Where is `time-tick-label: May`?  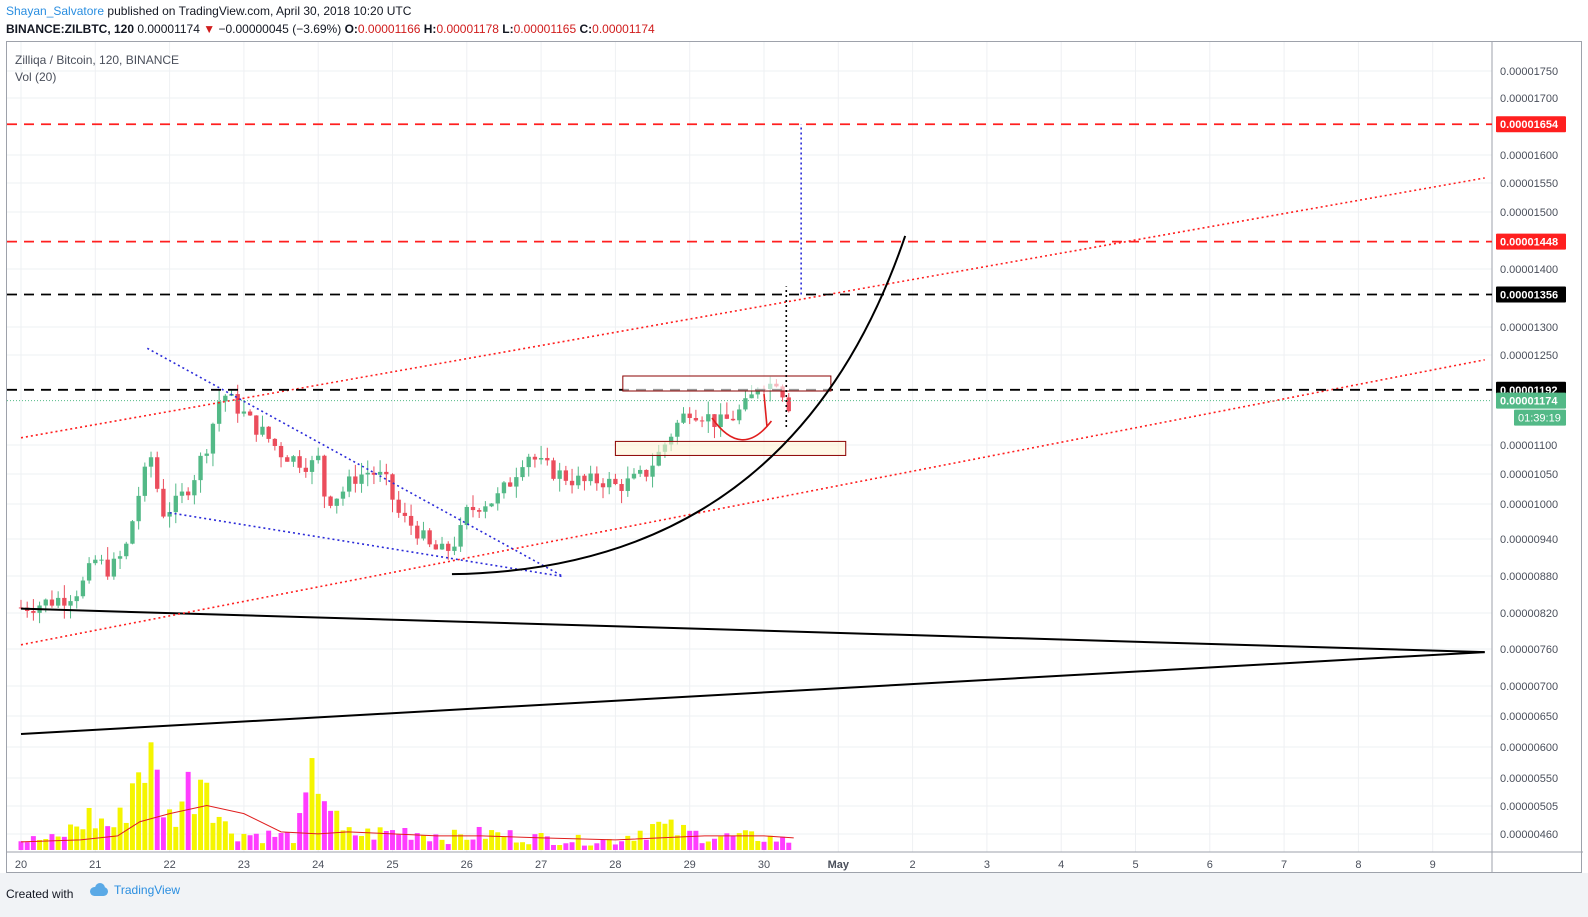
time-tick-label: May is located at coordinates (839, 865).